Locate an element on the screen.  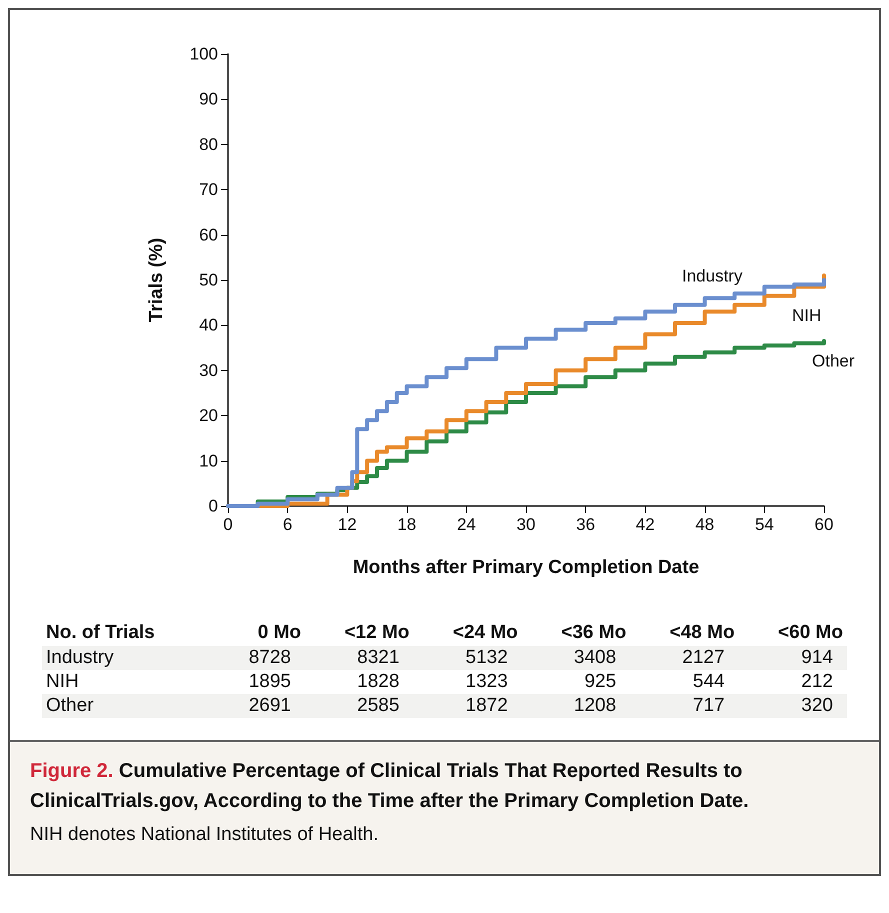
x-tick-label: 60 is located at coordinates (824, 524).